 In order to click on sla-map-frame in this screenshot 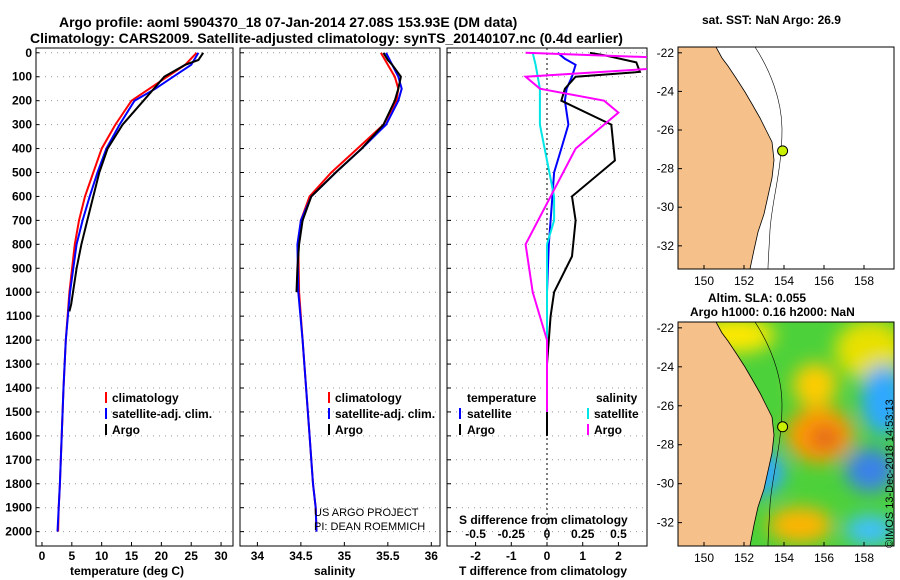, I will do `click(786, 434)`.